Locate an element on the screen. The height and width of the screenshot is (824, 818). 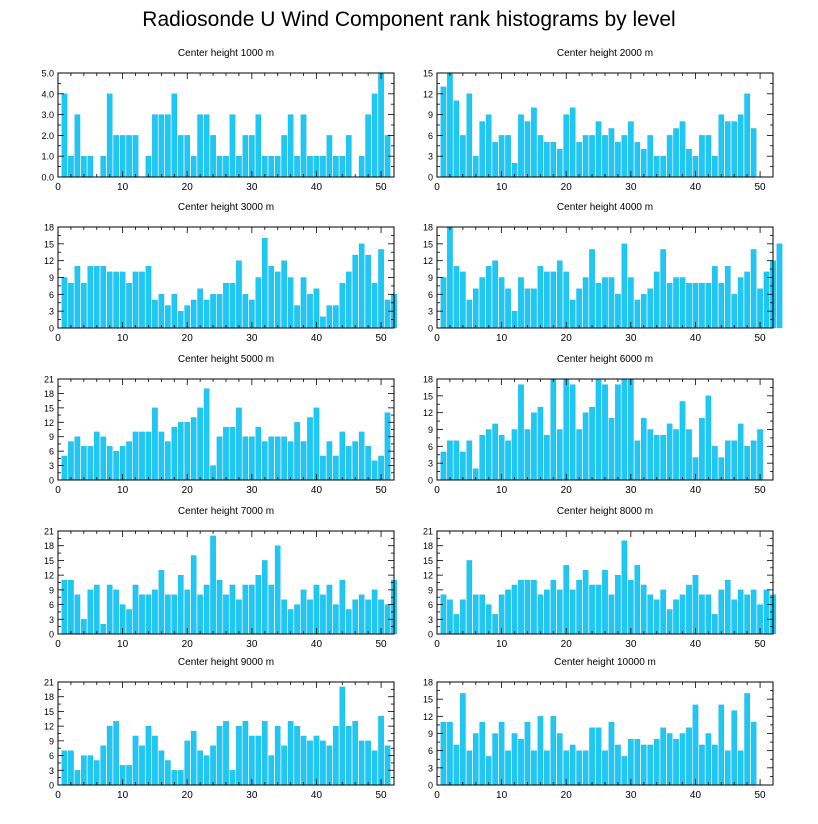
y-tick-label: 15 is located at coordinates (49, 244).